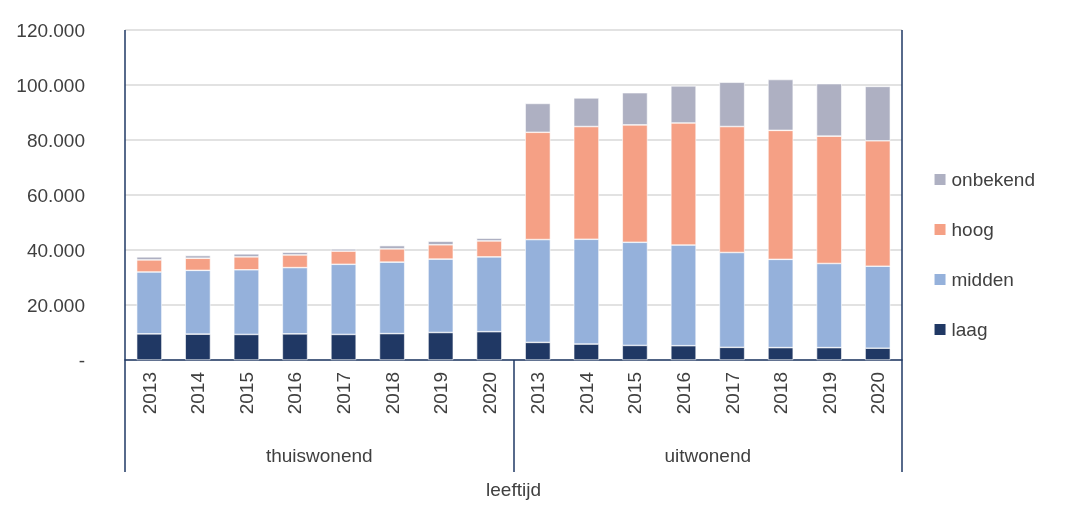 The height and width of the screenshot is (509, 1068). Describe the element at coordinates (319, 455) in the screenshot. I see `text: thuiswonend` at that location.